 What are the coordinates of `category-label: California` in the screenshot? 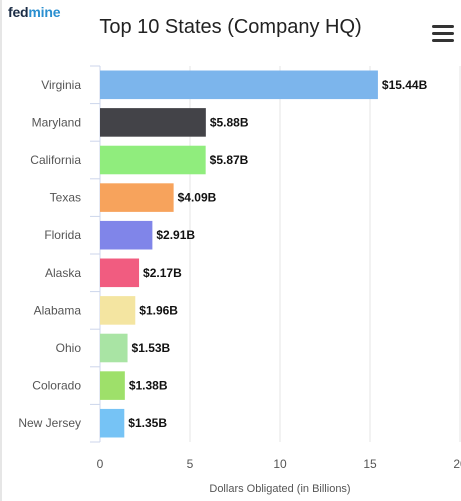 It's located at (55, 160).